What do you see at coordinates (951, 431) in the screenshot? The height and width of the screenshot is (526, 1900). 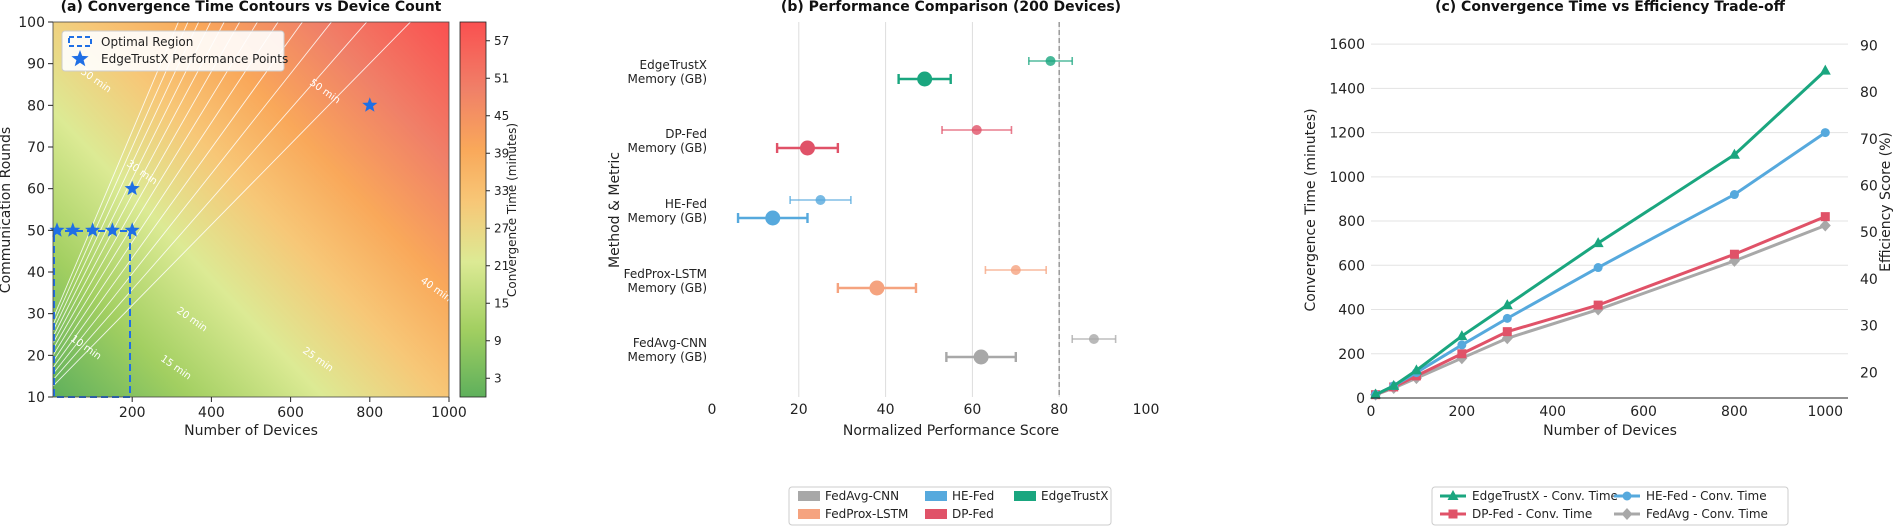 I see `x-axis-label-b: Normalized Performance Score` at bounding box center [951, 431].